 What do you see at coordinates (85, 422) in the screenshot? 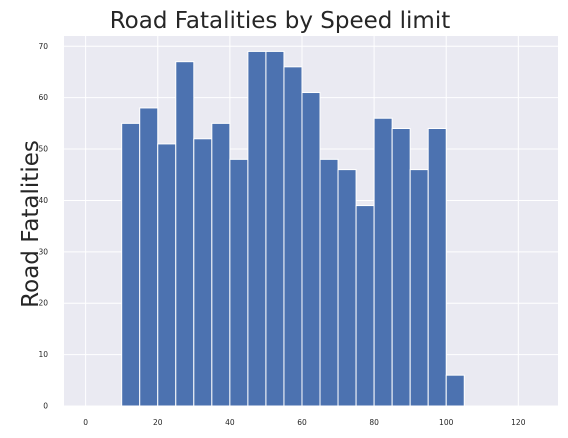
I see `x-tick-label: 0` at bounding box center [85, 422].